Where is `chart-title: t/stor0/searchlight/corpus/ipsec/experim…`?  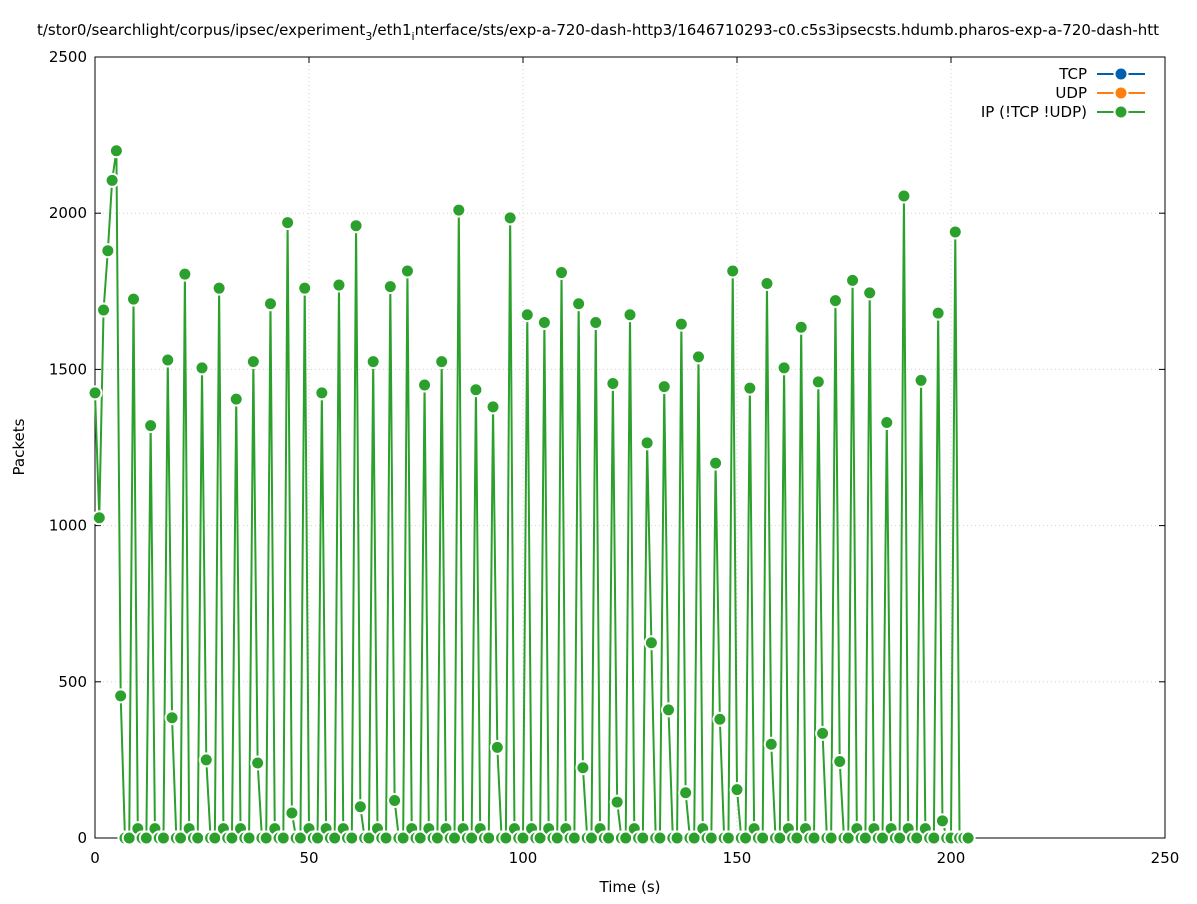
chart-title: t/stor0/searchlight/corpus/ipsec/experim… is located at coordinates (598, 32).